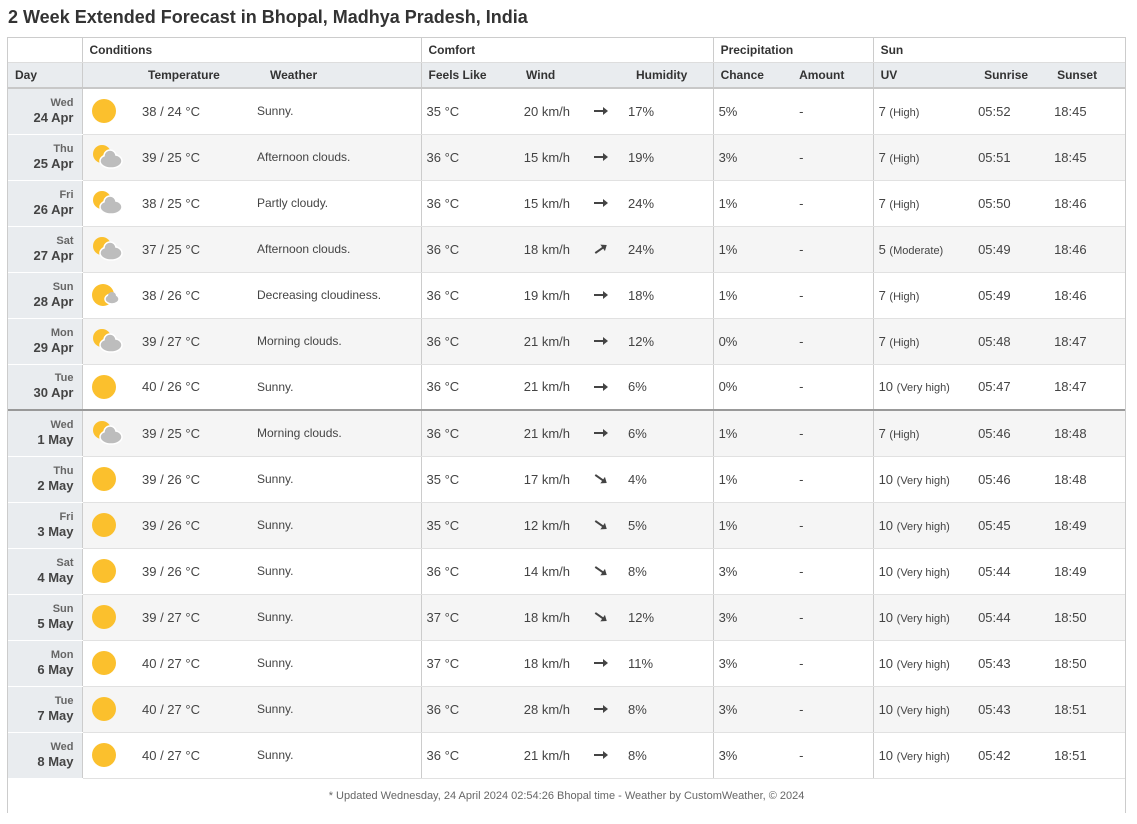  I want to click on col-sunrise: Sunrise, so click(1012, 75).